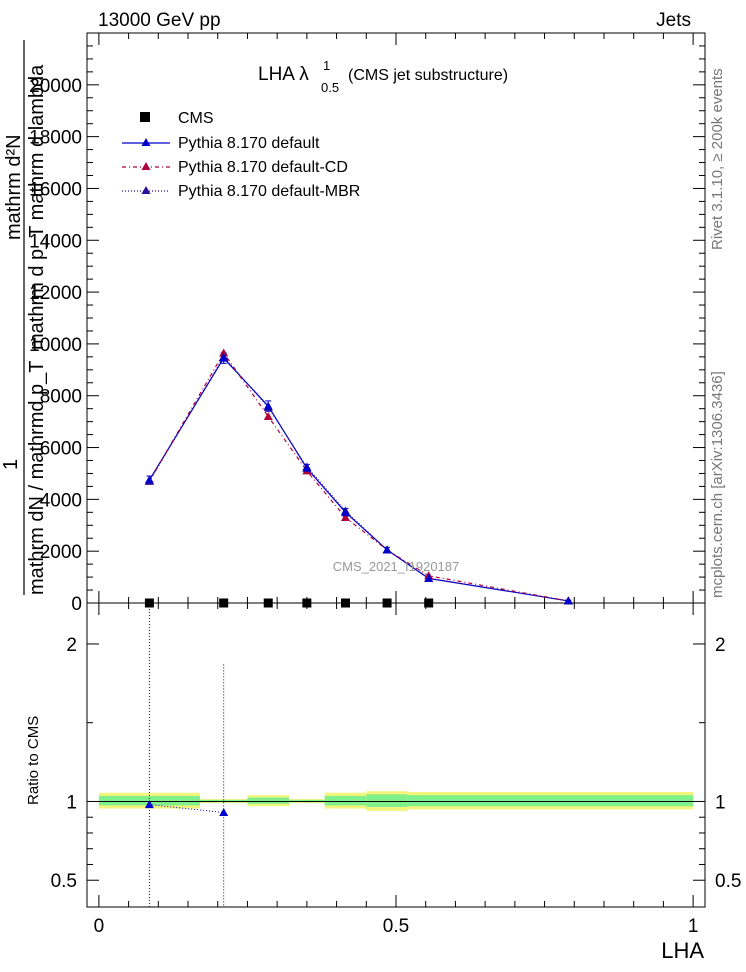  What do you see at coordinates (37, 477) in the screenshot?
I see `y-label-bottom-line: mathrm dN / mathrmd p_T` at bounding box center [37, 477].